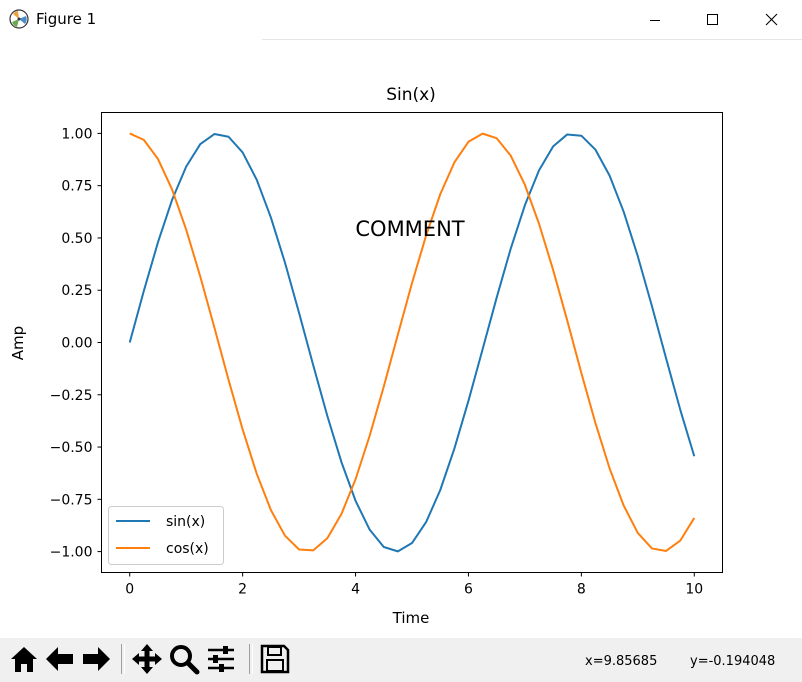 The width and height of the screenshot is (802, 682). Describe the element at coordinates (71, 396) in the screenshot. I see `y-tick-label: −0.25` at that location.